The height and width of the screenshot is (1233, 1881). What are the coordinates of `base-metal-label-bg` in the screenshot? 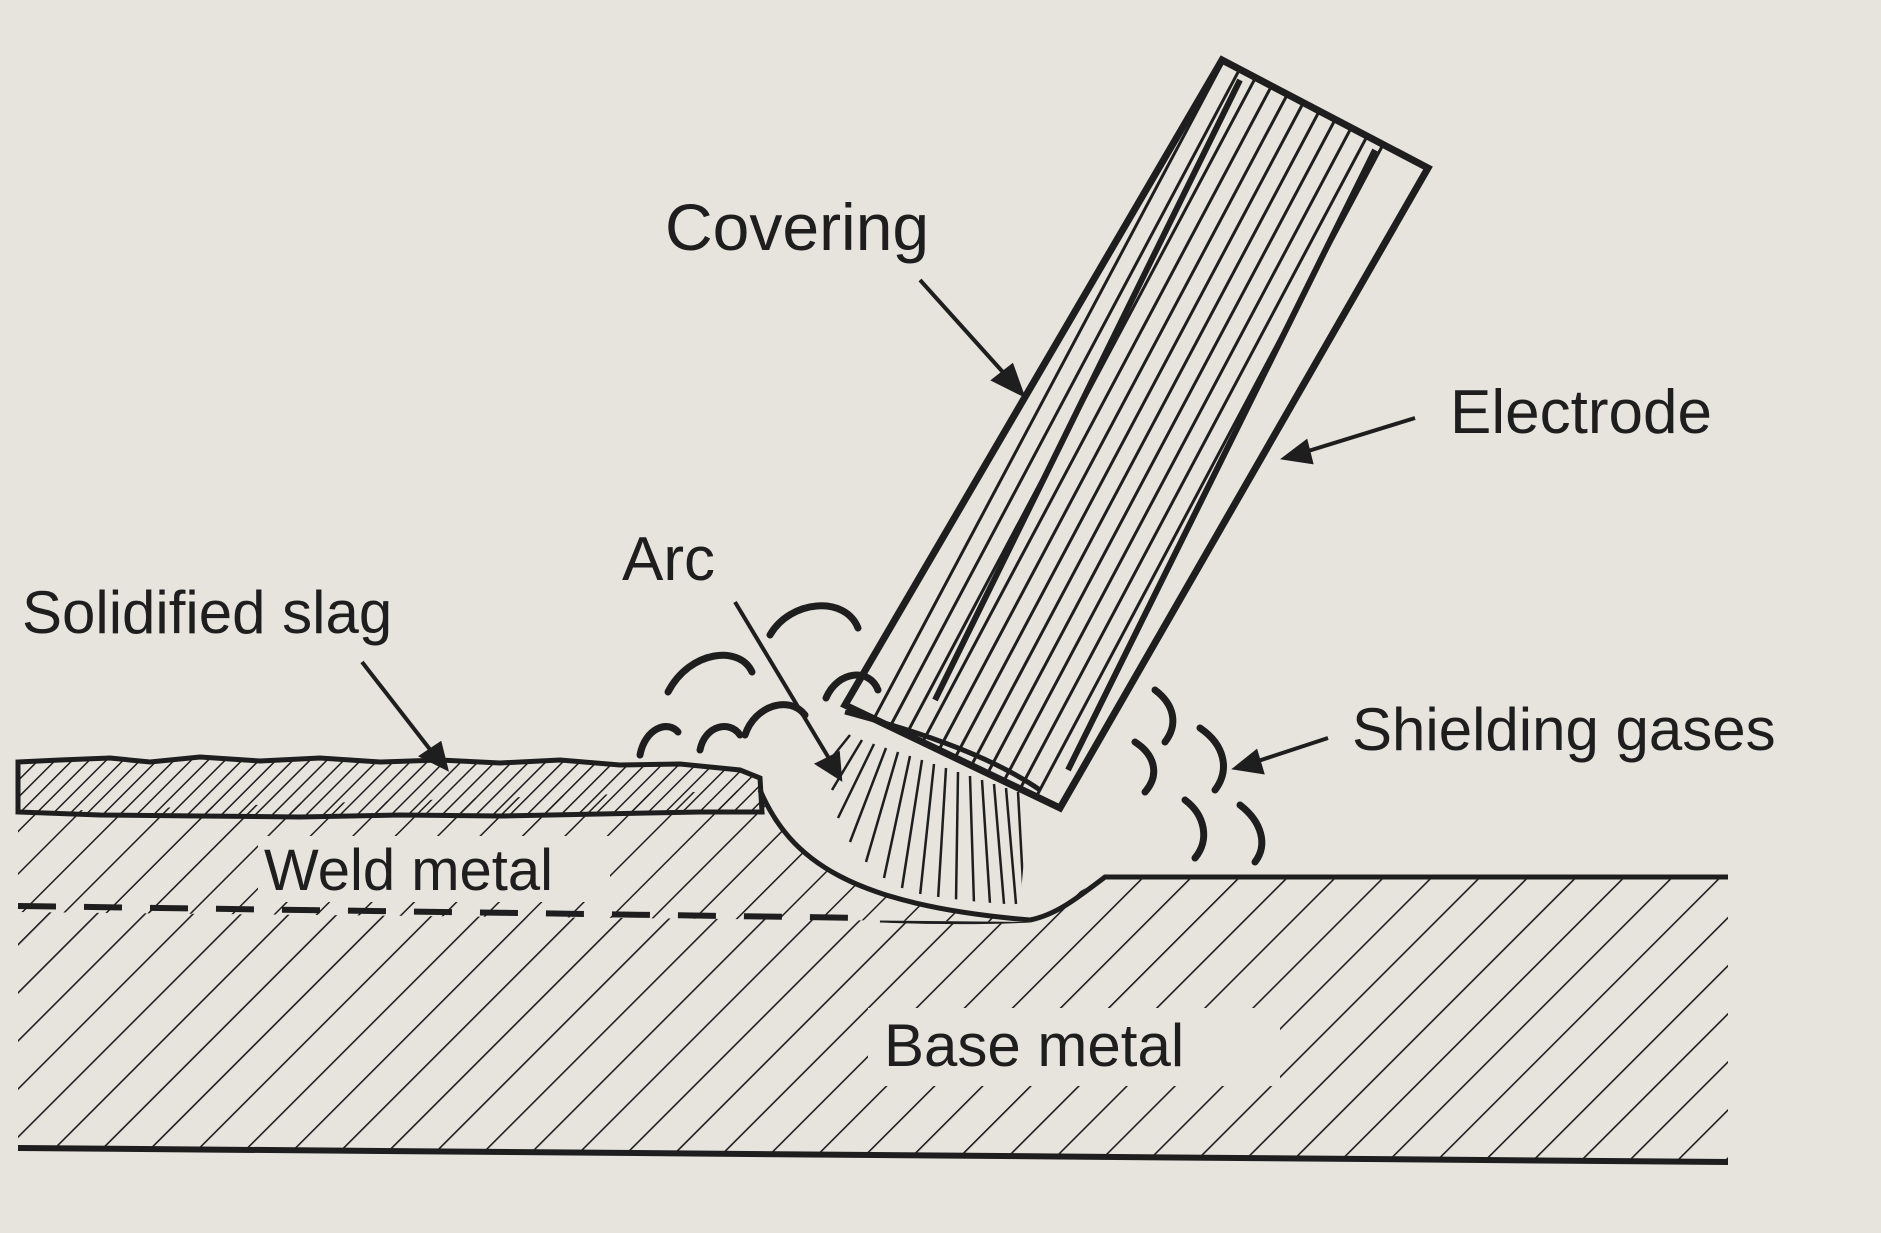 It's located at (1074, 1047).